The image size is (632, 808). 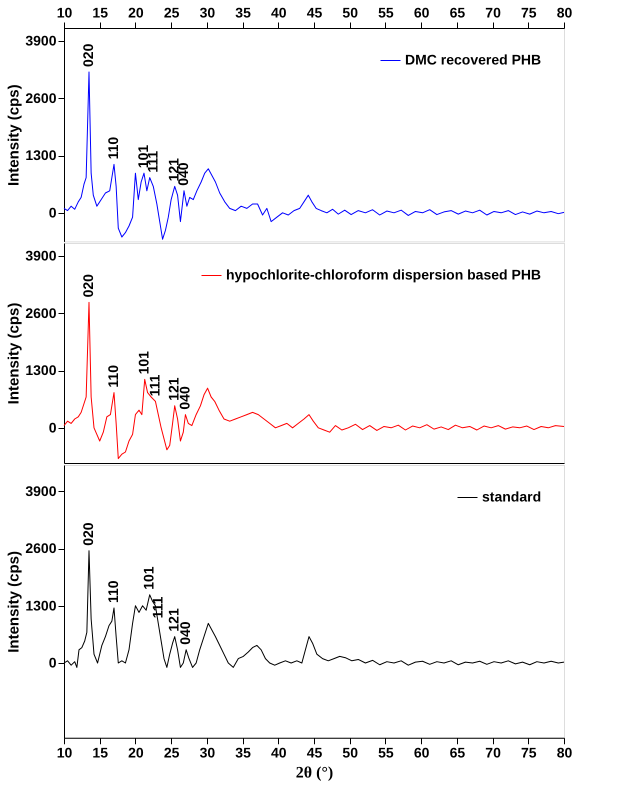 What do you see at coordinates (315, 773) in the screenshot?
I see `x-axis-title: 2θ (°)` at bounding box center [315, 773].